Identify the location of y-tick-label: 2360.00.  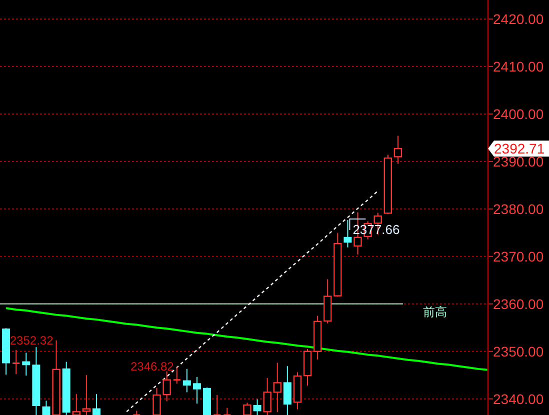
(518, 304).